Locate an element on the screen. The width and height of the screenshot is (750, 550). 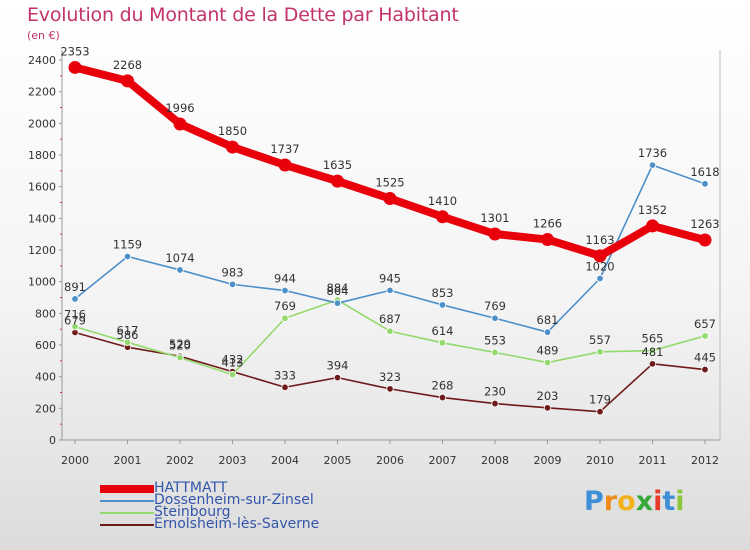
data-label: 445 is located at coordinates (705, 358).